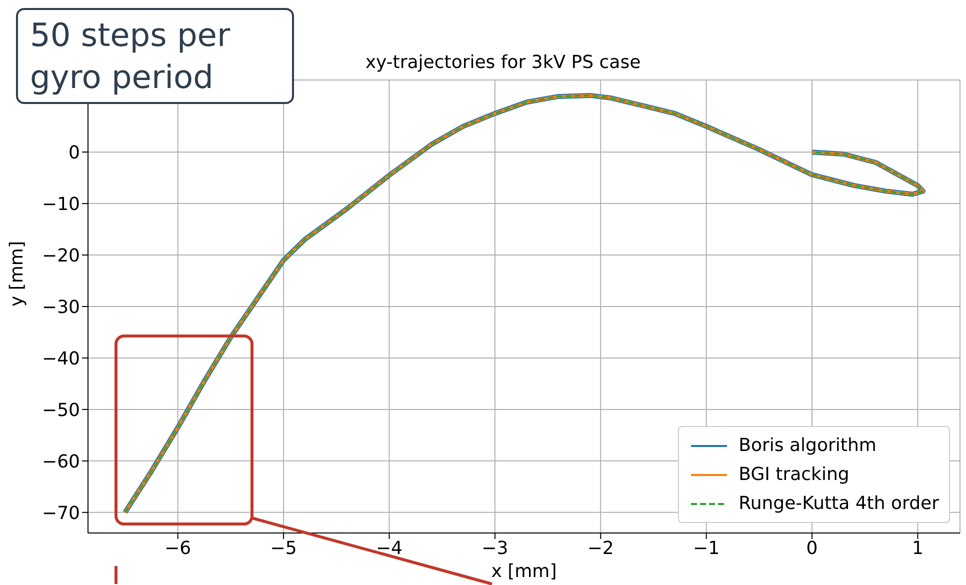 The height and width of the screenshot is (585, 966). What do you see at coordinates (61, 204) in the screenshot?
I see `y-tick-label: −10` at bounding box center [61, 204].